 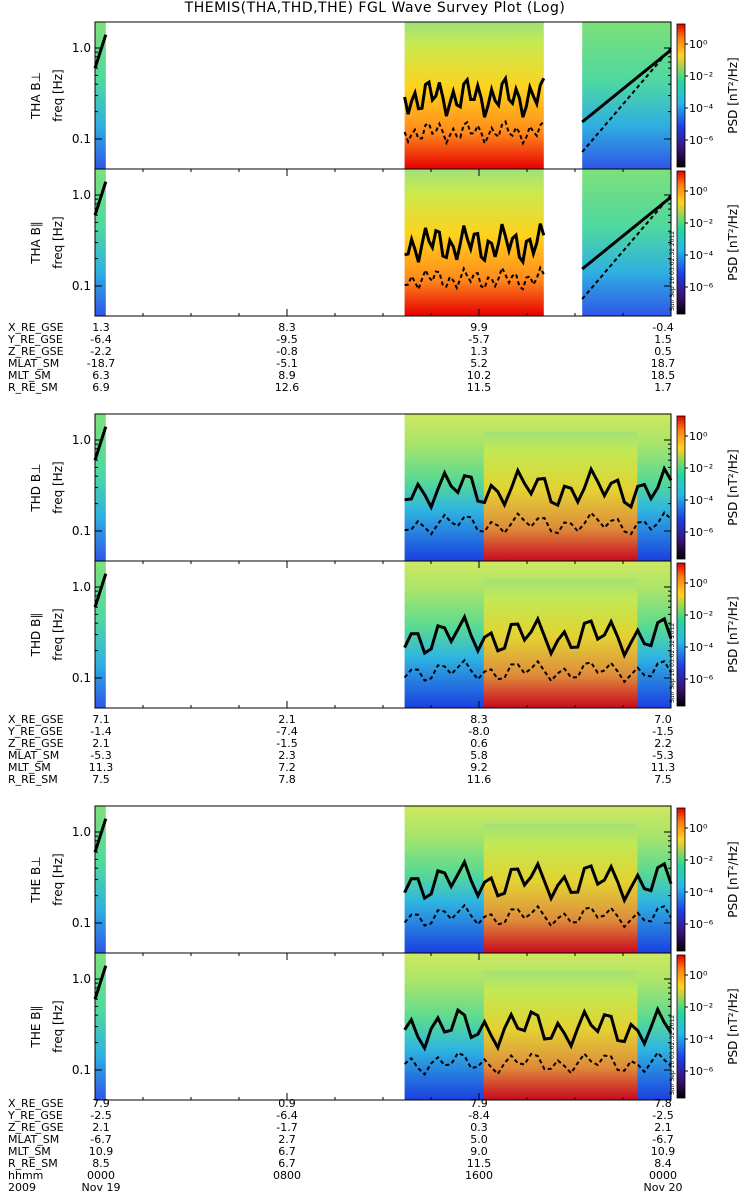 What do you see at coordinates (101, 327) in the screenshot?
I see `ephem-value: 1.3` at bounding box center [101, 327].